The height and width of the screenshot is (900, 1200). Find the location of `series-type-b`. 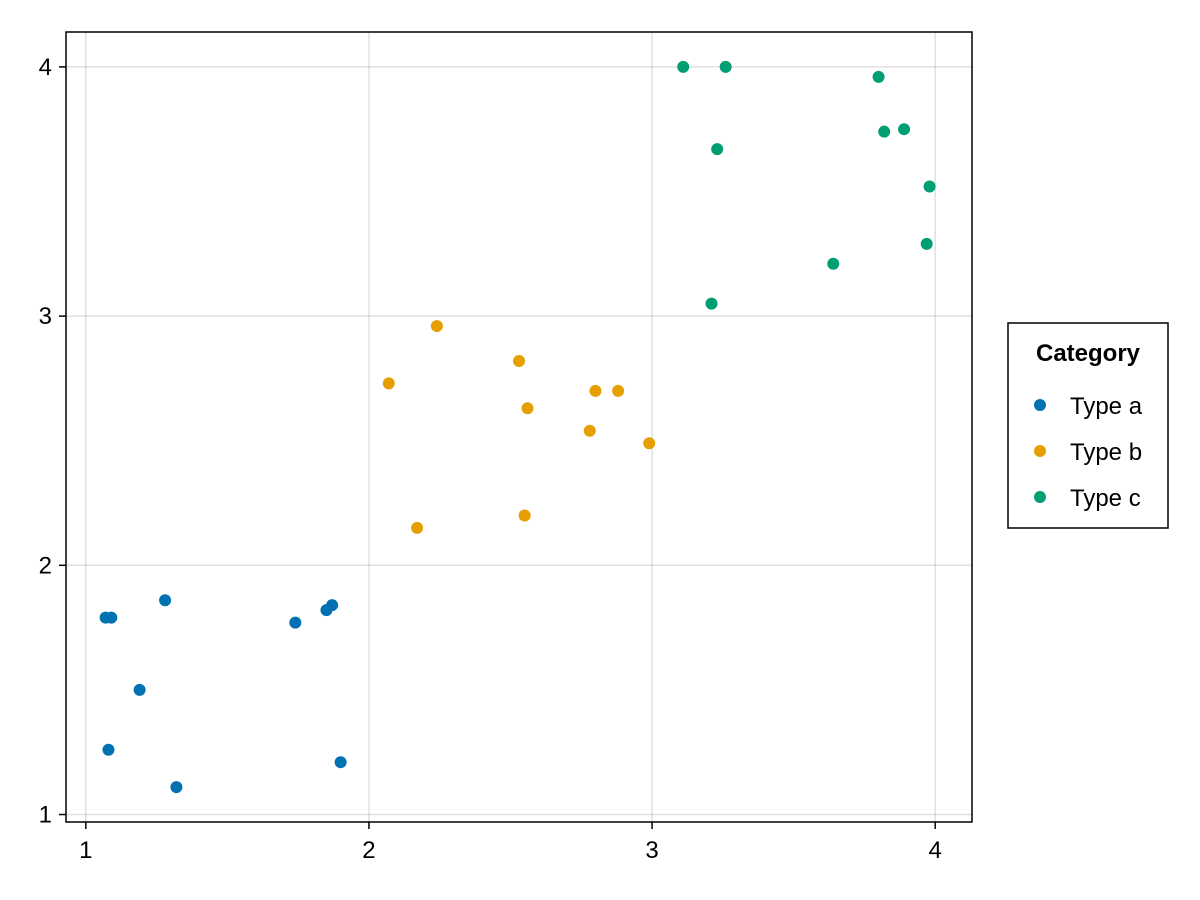

series-type-b is located at coordinates (519, 427).